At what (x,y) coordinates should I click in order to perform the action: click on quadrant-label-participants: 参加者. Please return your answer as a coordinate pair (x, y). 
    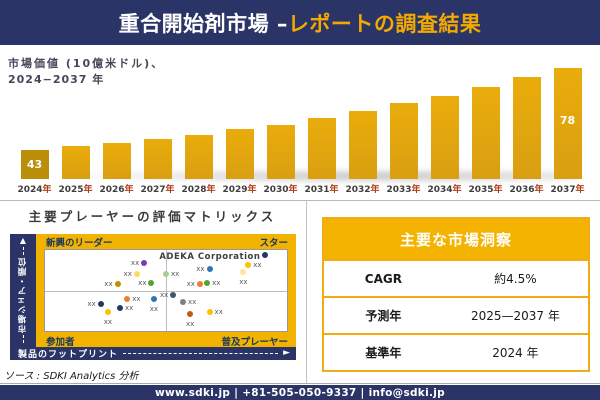
    Looking at the image, I should click on (60, 342).